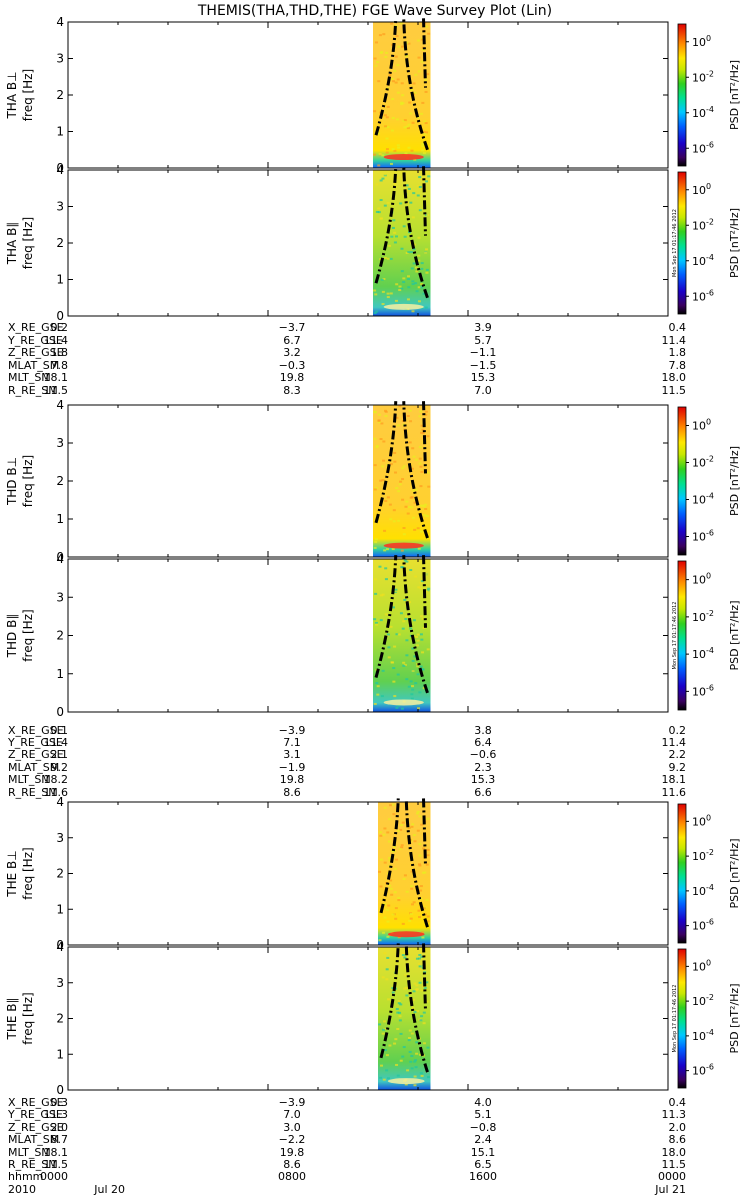  Describe the element at coordinates (703, 1070) in the screenshot. I see `colorbar-tick: 10⁻⁶` at that location.